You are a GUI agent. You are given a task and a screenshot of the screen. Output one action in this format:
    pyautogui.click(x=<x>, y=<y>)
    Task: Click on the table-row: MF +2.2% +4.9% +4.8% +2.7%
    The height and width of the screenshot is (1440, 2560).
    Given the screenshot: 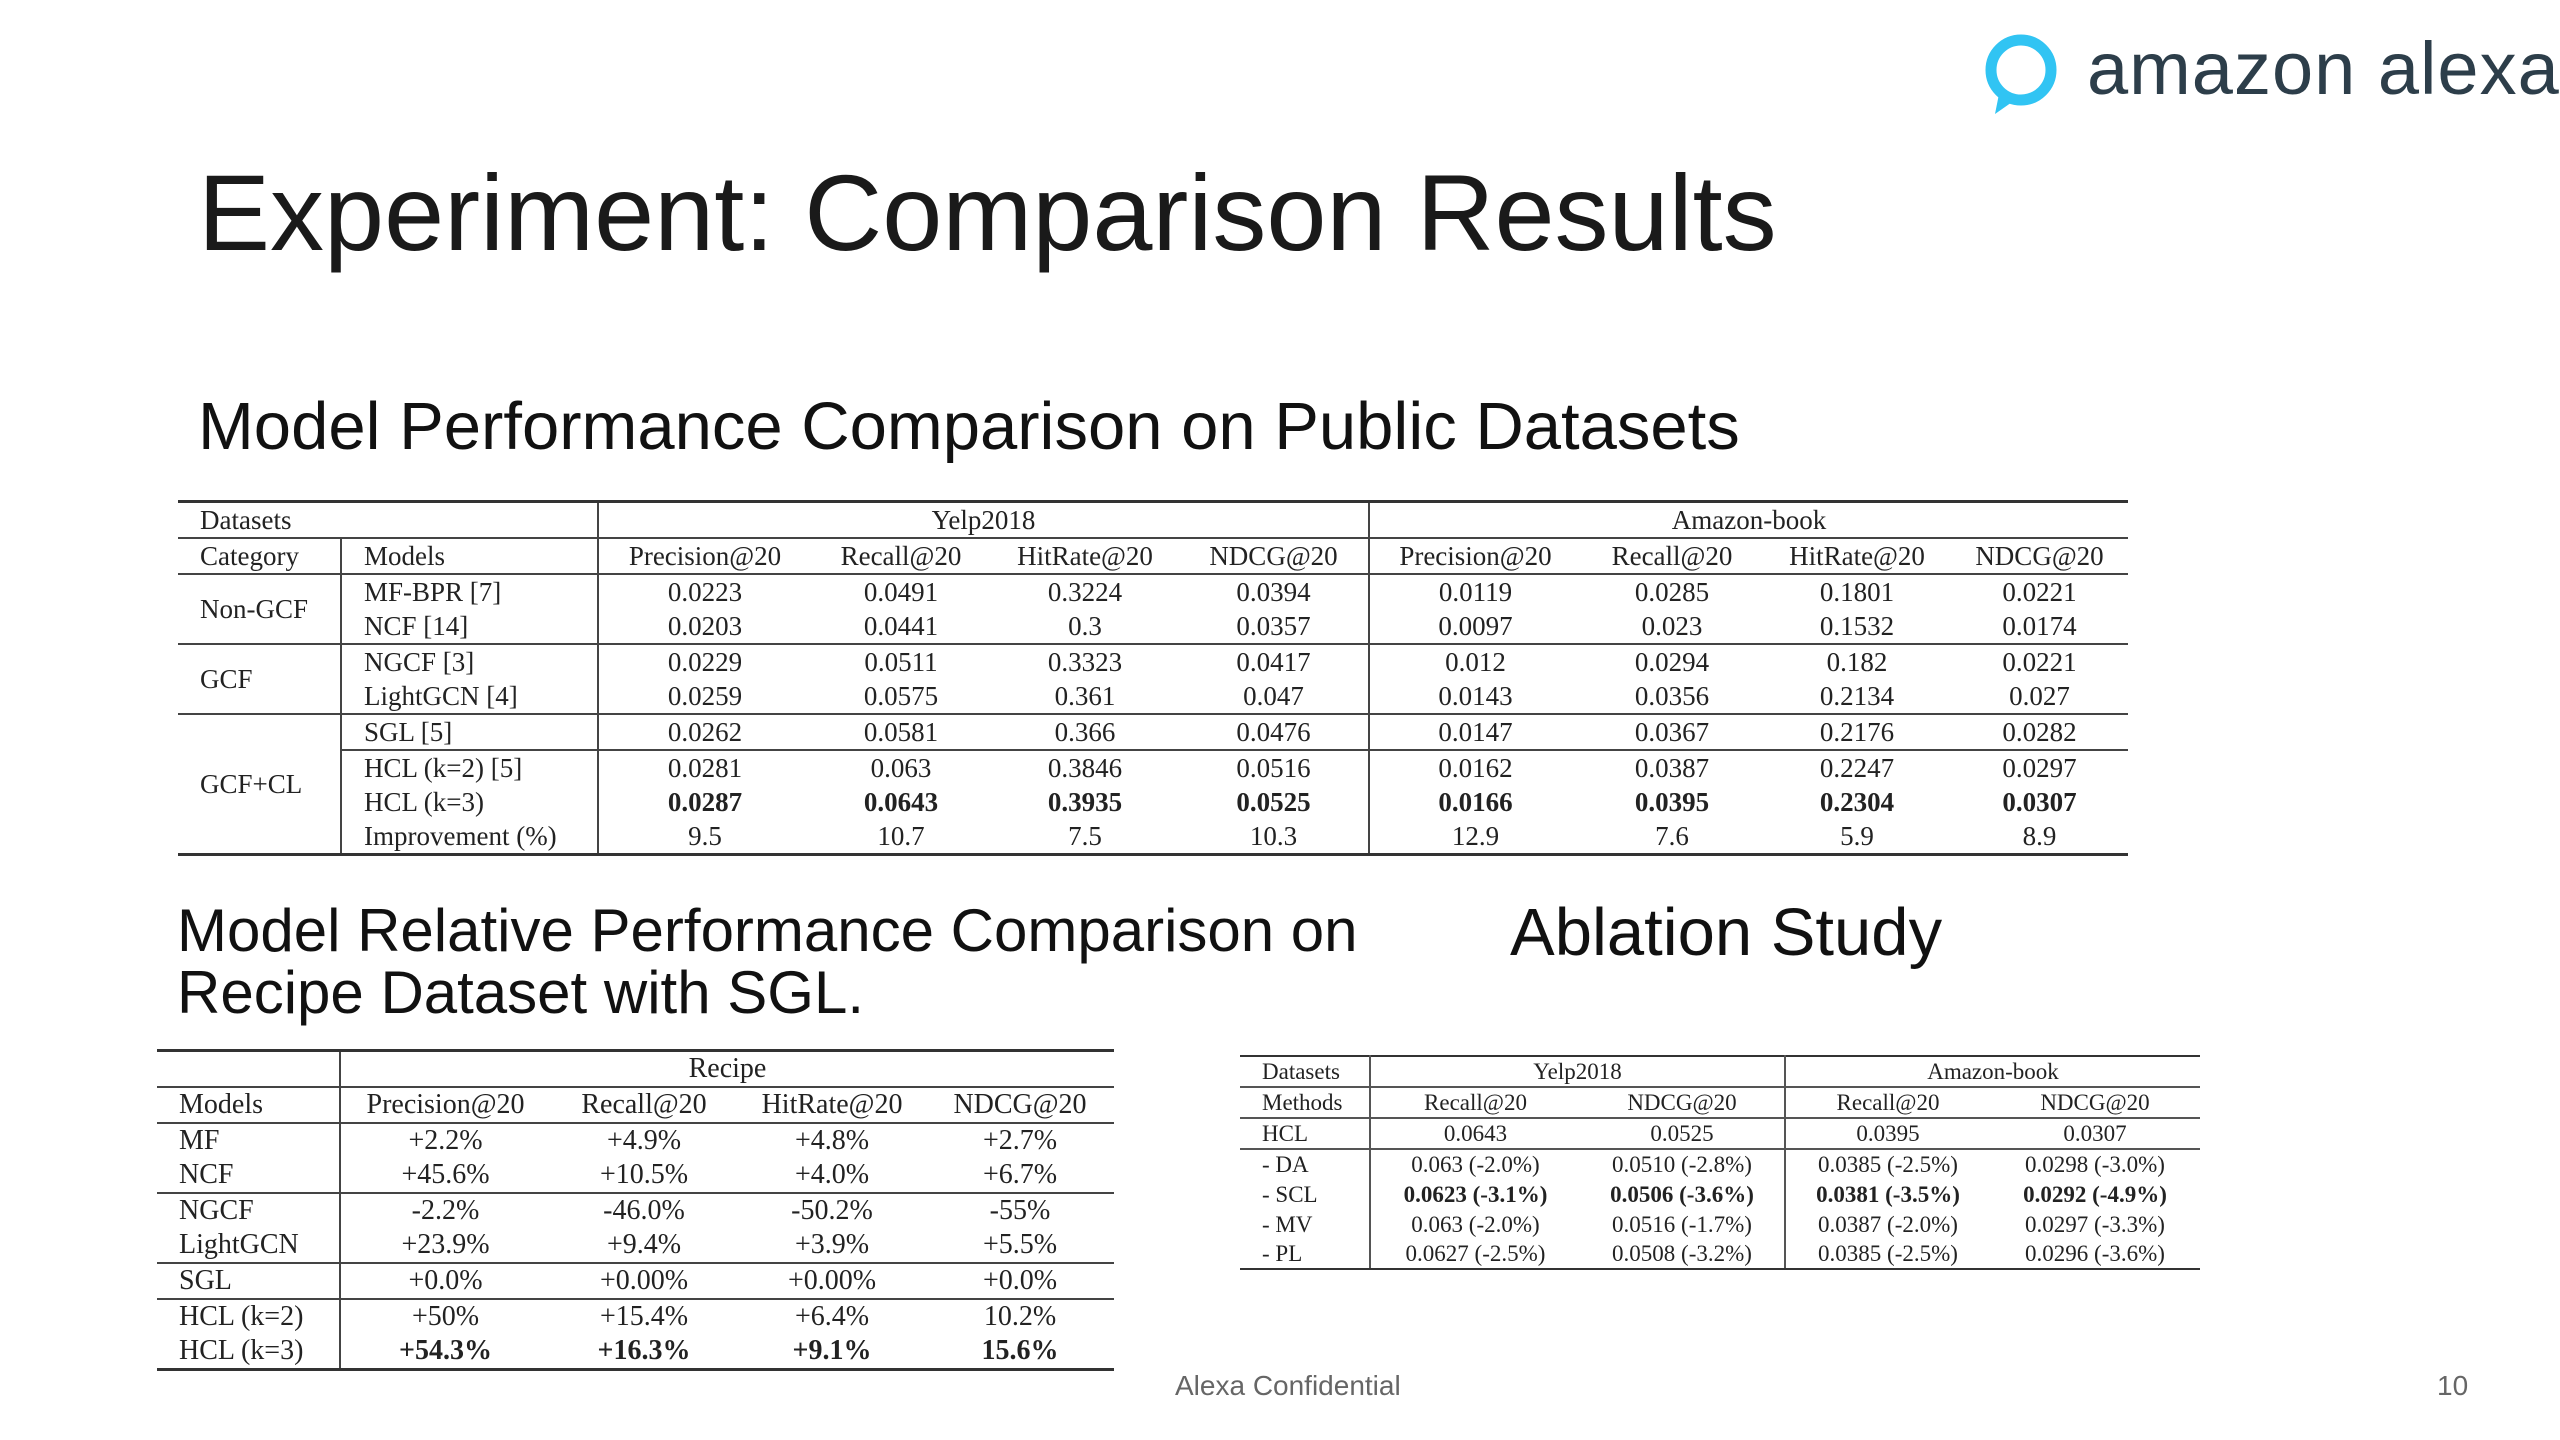 What is the action you would take?
    pyautogui.click(x=635, y=1140)
    